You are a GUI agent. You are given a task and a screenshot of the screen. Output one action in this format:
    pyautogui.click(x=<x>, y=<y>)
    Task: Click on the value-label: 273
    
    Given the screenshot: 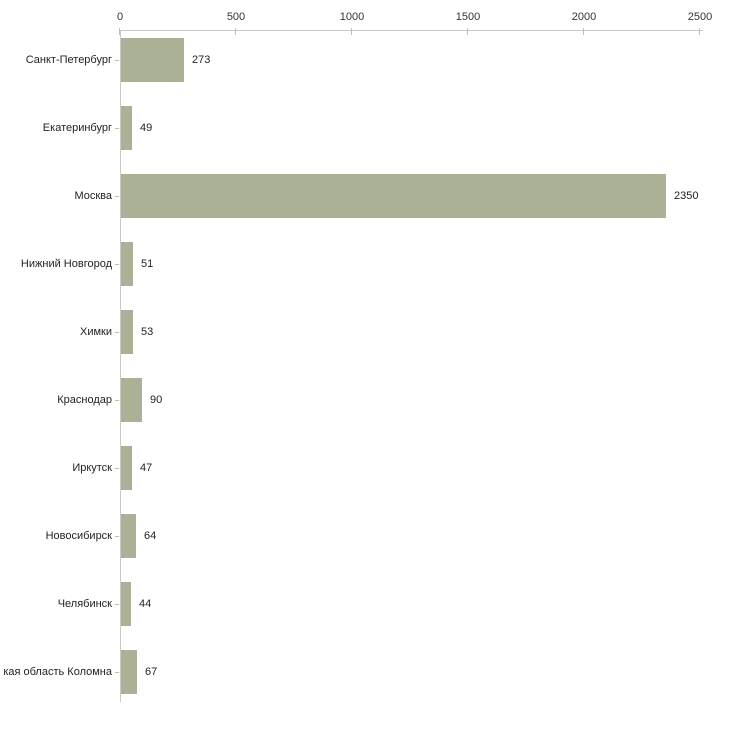 What is the action you would take?
    pyautogui.click(x=201, y=60)
    